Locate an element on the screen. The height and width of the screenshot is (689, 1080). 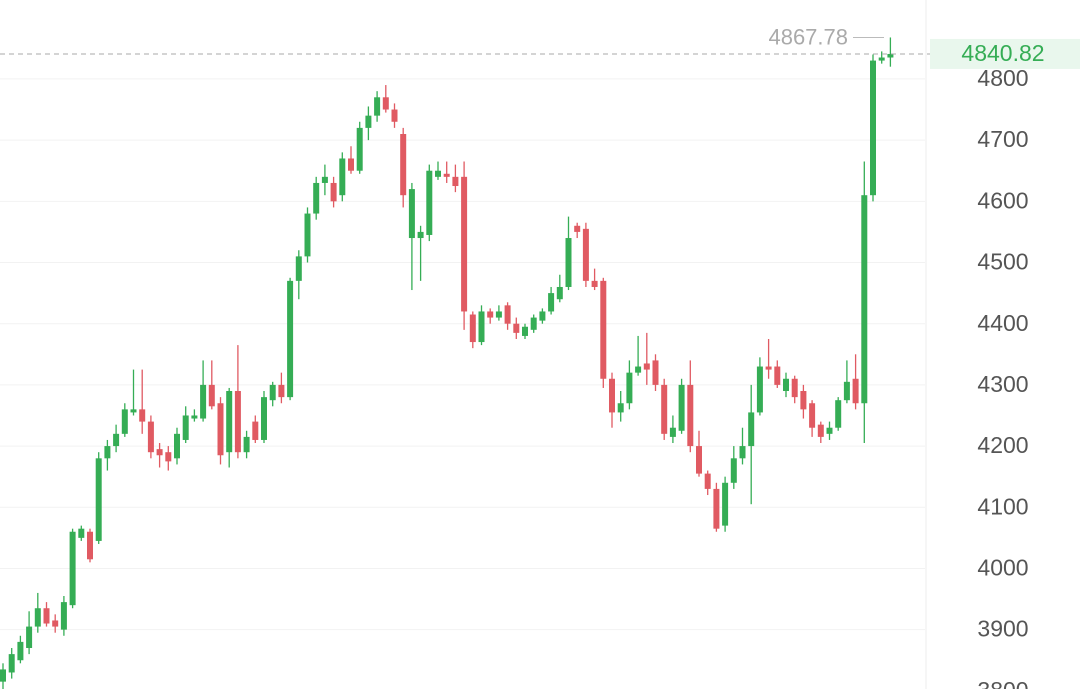
y-tick-label: 4300 is located at coordinates (1002, 384).